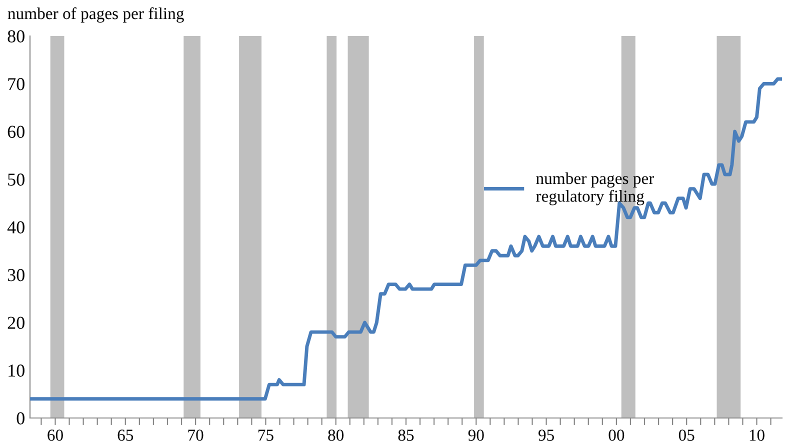  Describe the element at coordinates (16, 132) in the screenshot. I see `y-tick-label: 60` at that location.